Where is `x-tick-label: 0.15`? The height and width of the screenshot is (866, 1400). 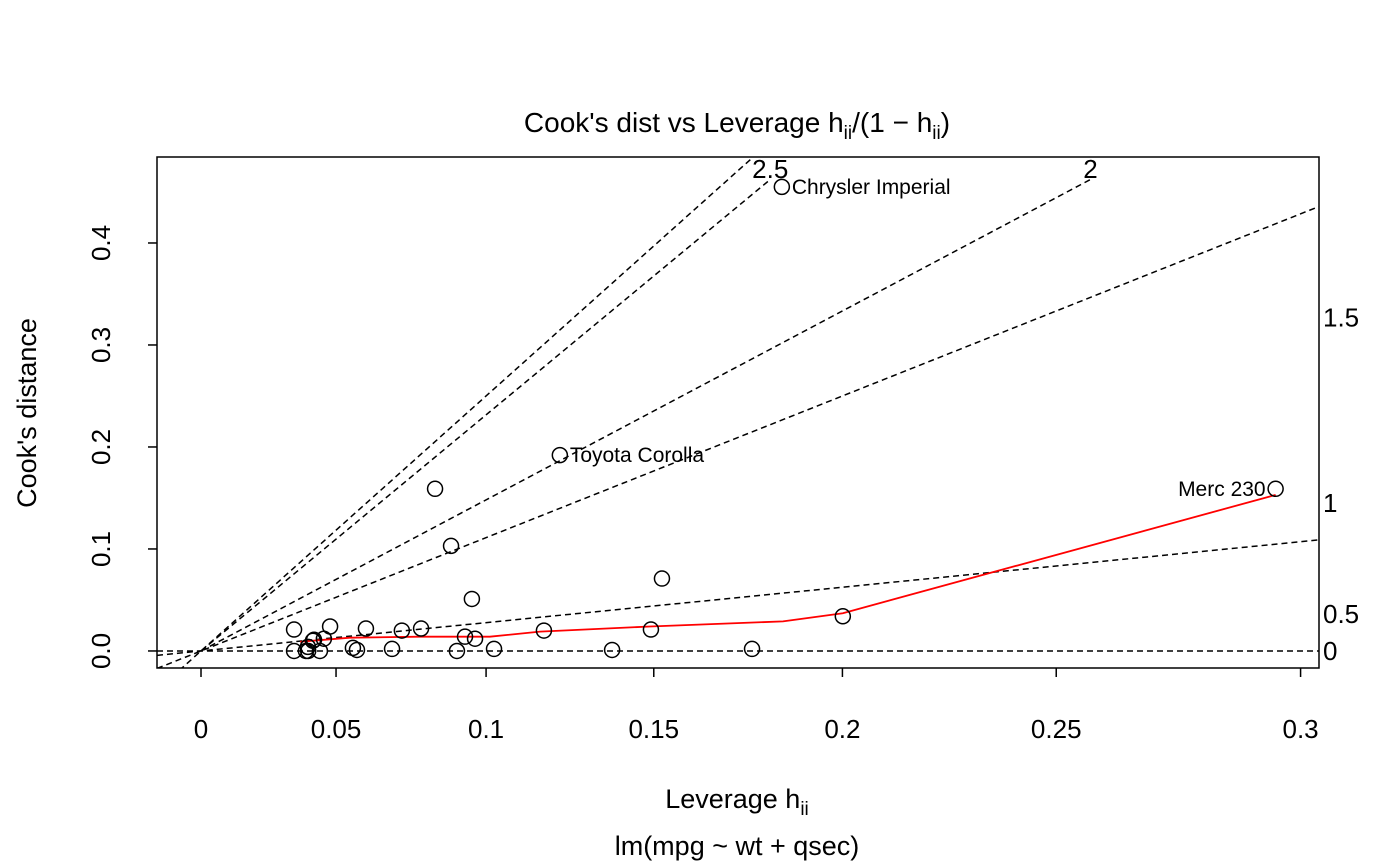
x-tick-label: 0.15 is located at coordinates (653, 729).